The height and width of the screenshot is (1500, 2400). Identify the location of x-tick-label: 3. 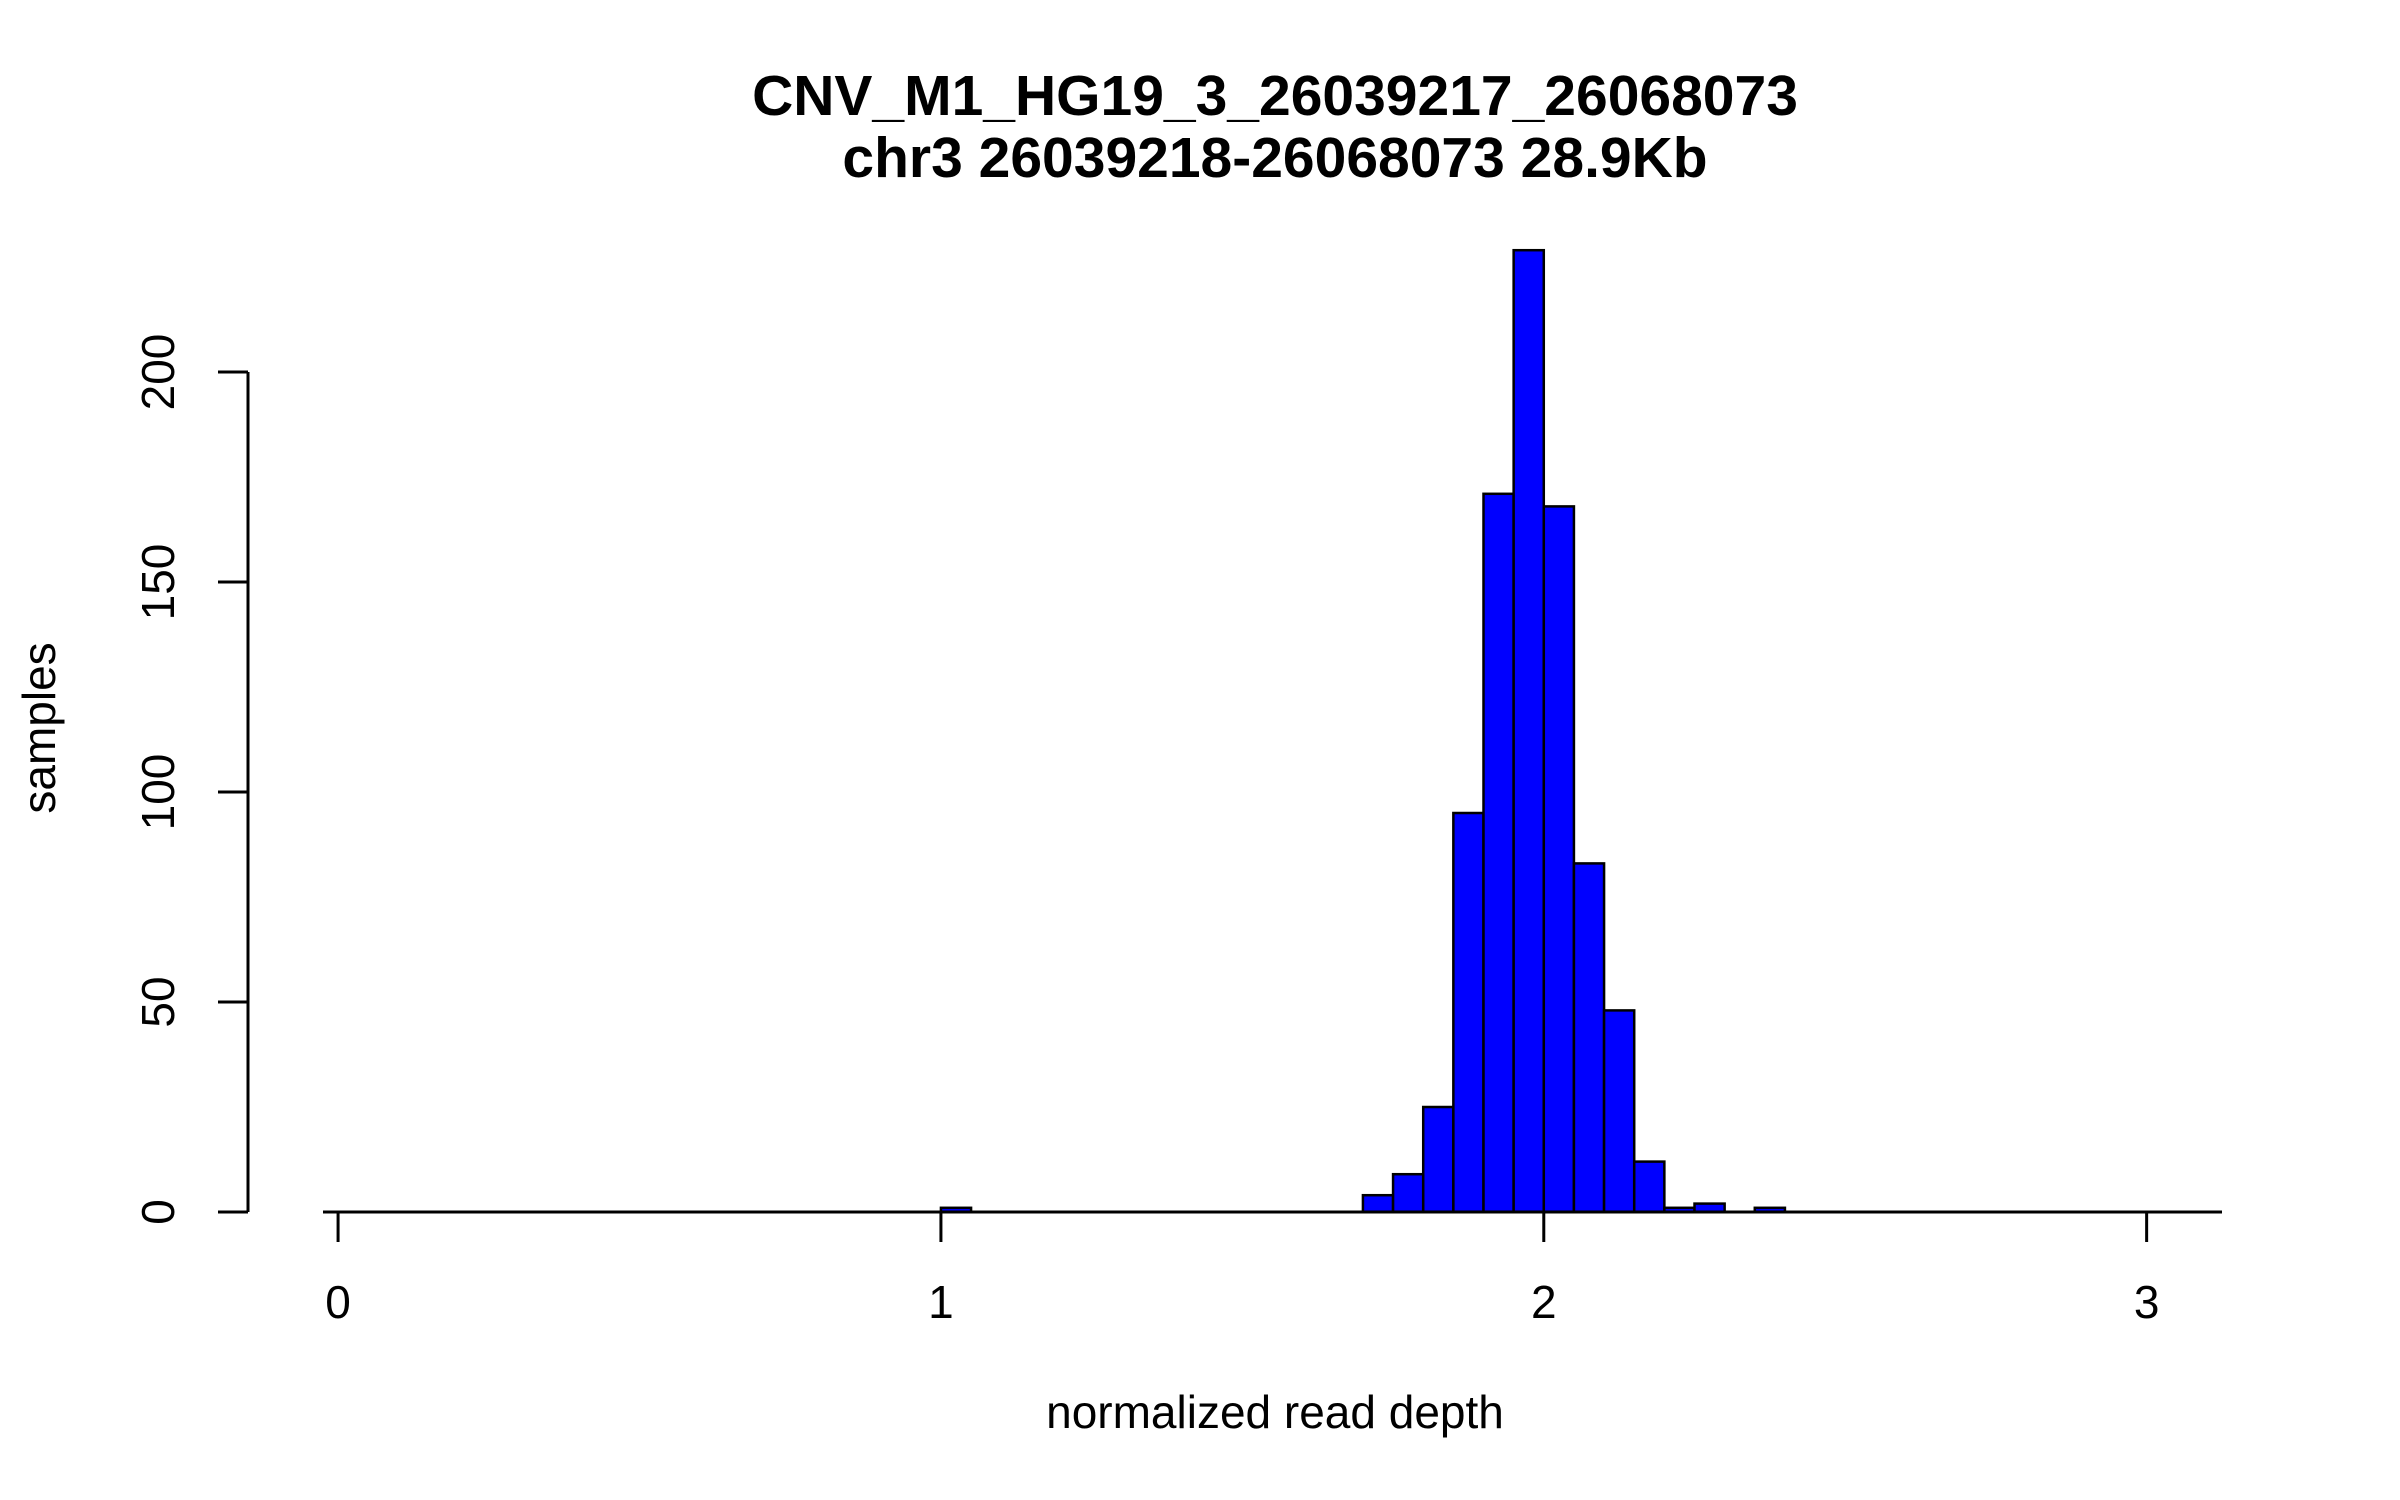
(2147, 1302).